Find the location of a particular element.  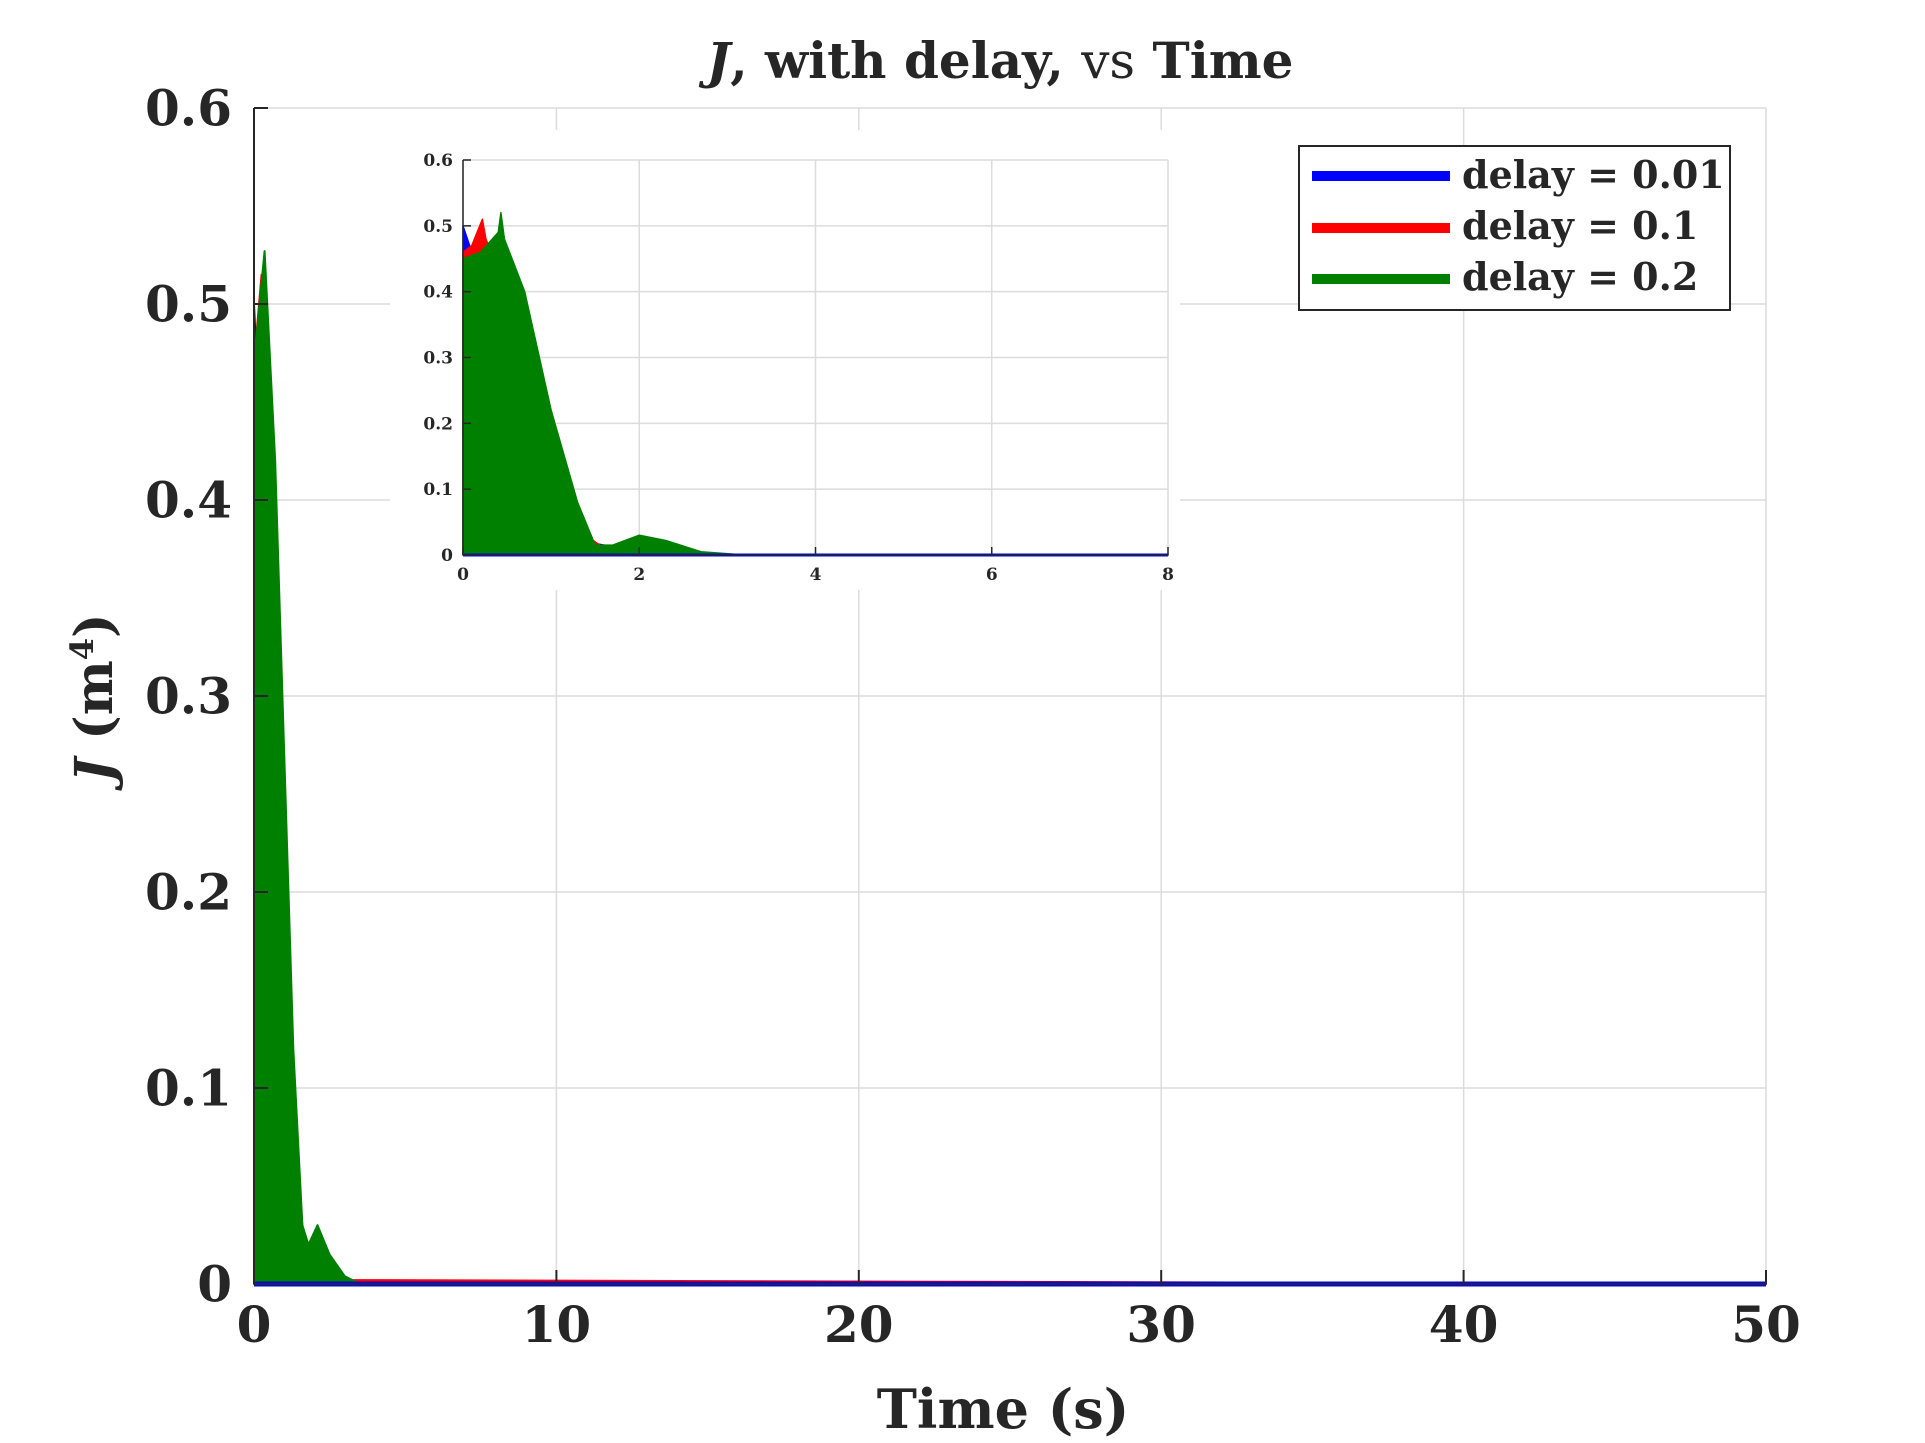

main-y-tick-label-4: 0.4 is located at coordinates (188, 500).